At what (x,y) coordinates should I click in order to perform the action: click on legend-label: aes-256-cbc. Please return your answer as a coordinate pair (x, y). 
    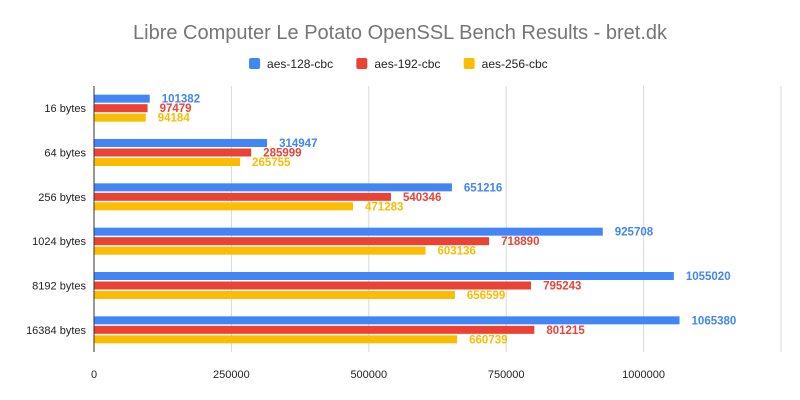
    Looking at the image, I should click on (515, 64).